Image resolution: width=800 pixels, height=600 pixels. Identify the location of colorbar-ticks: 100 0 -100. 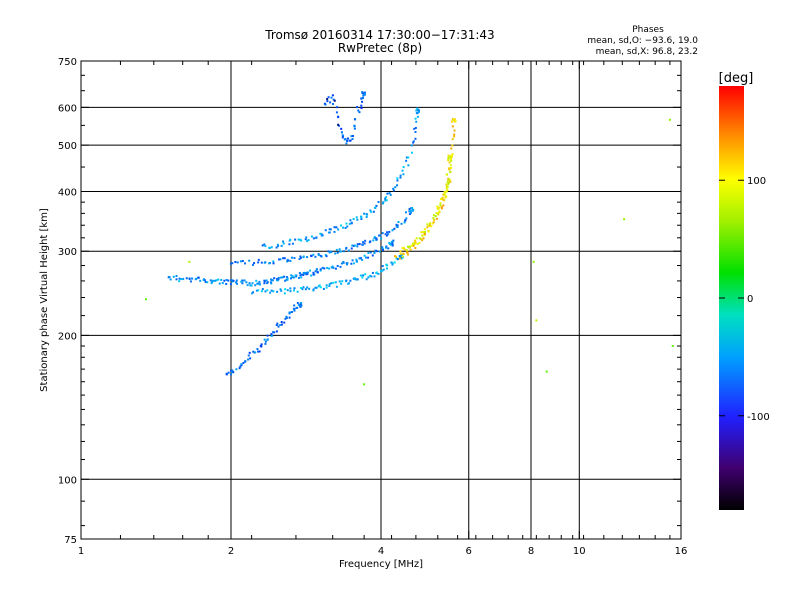
(744, 299).